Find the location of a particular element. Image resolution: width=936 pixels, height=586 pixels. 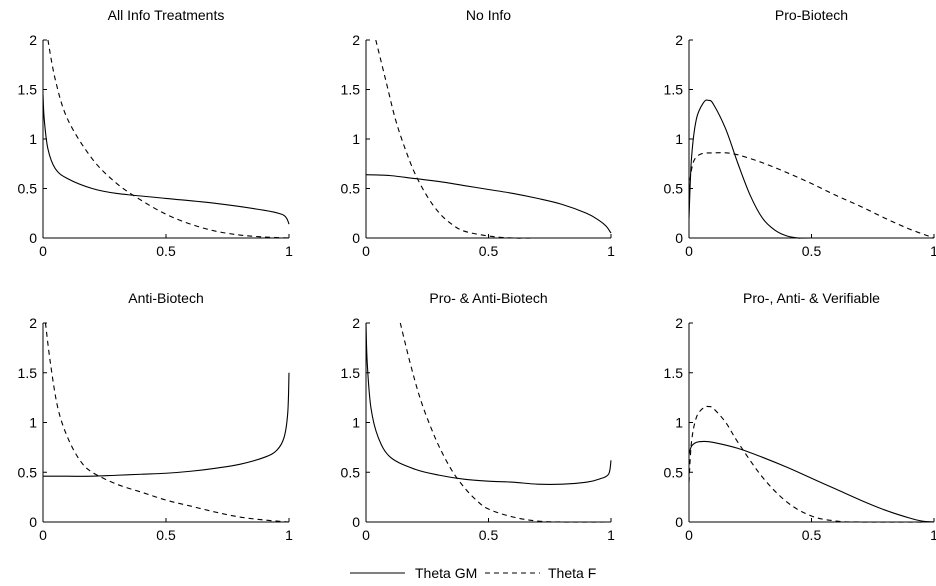

subplot-title: Pro-Biotech is located at coordinates (811, 15).